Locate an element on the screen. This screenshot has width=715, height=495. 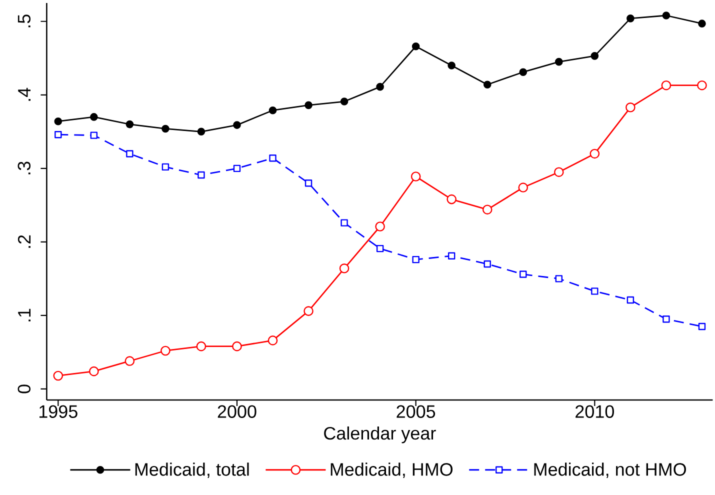
y-tick-label: .1 is located at coordinates (24, 315).